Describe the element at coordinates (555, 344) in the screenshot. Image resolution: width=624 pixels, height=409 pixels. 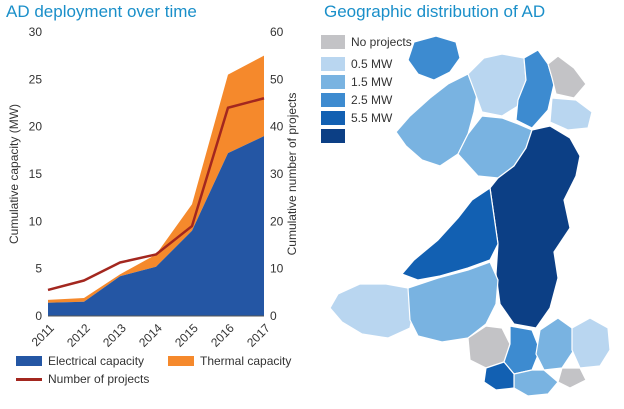
I see `map-region-caerphilly` at that location.